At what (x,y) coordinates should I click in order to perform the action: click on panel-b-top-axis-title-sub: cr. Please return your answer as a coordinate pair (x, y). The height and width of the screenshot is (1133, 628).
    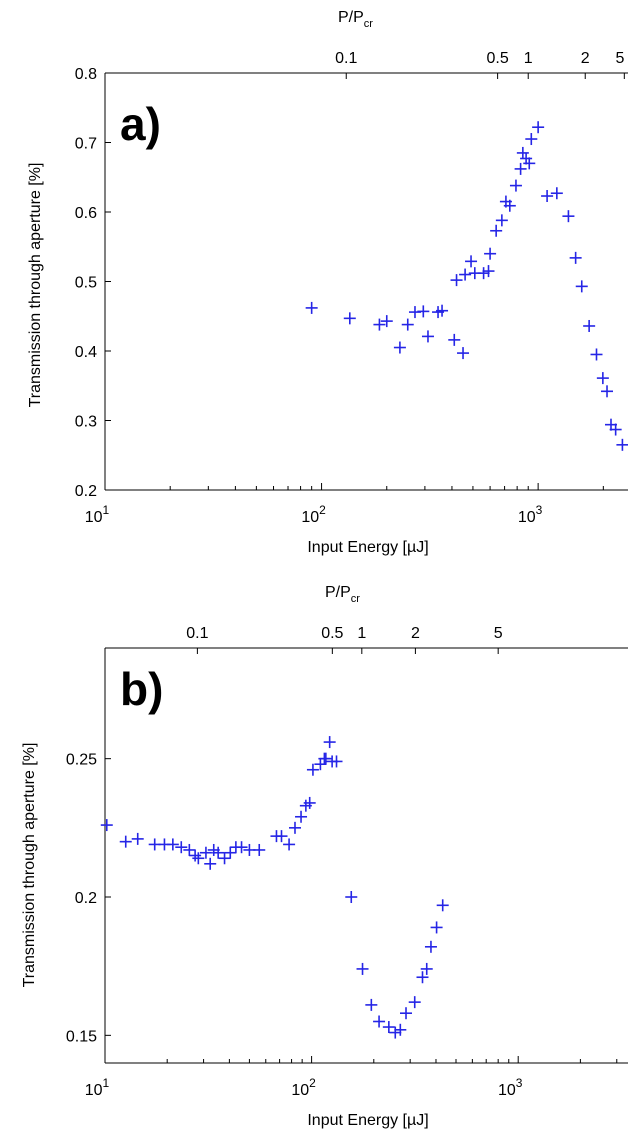
    Looking at the image, I should click on (356, 599).